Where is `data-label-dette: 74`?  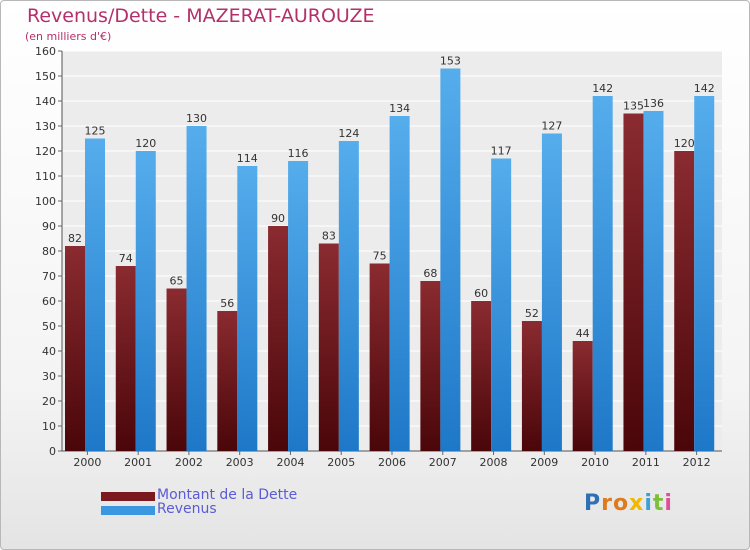 data-label-dette: 74 is located at coordinates (126, 258).